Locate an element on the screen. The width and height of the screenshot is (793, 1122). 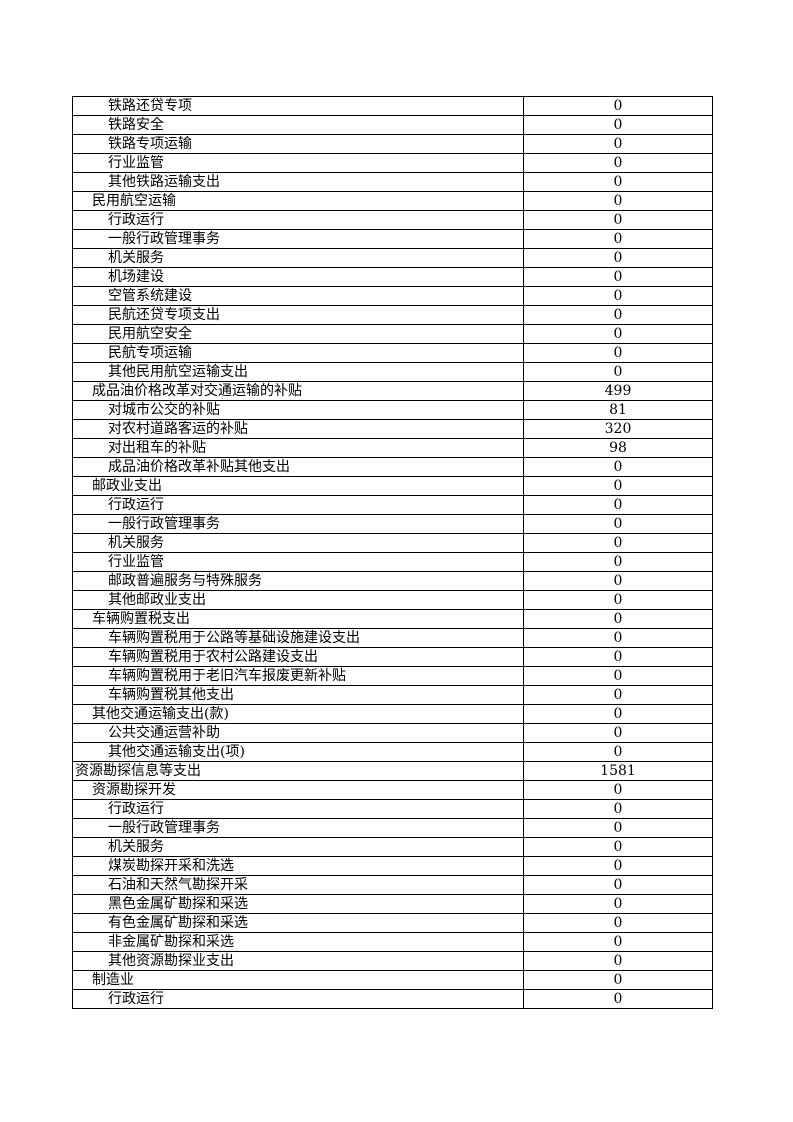
table-row: 车辆购置税用于老旧汽车报废更新补贴 0 is located at coordinates (392, 676).